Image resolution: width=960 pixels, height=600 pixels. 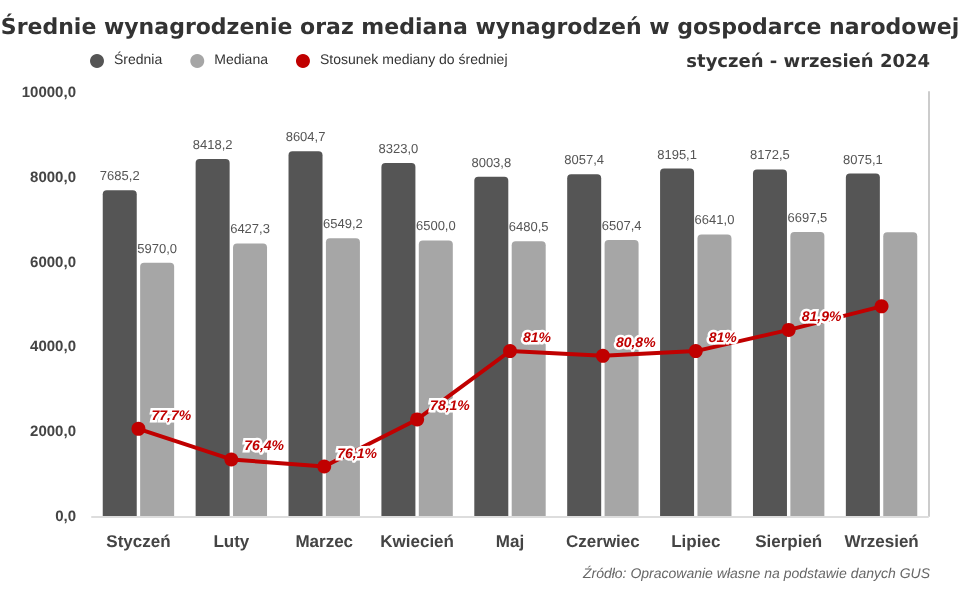 I want to click on x-tick-label: Marzec, so click(x=324, y=541).